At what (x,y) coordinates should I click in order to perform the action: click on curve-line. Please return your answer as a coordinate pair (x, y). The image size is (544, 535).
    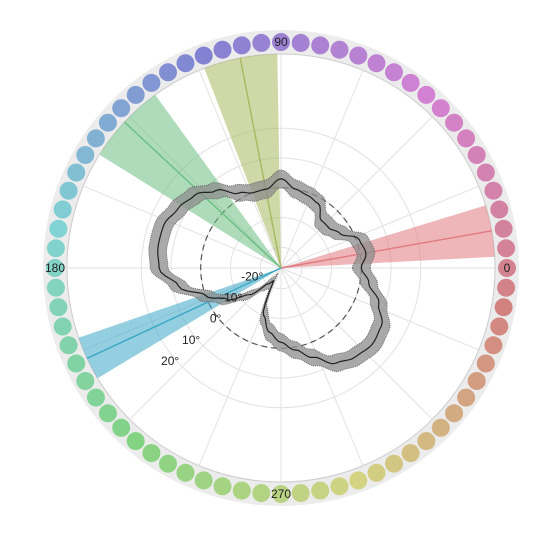
    Looking at the image, I should click on (270, 271).